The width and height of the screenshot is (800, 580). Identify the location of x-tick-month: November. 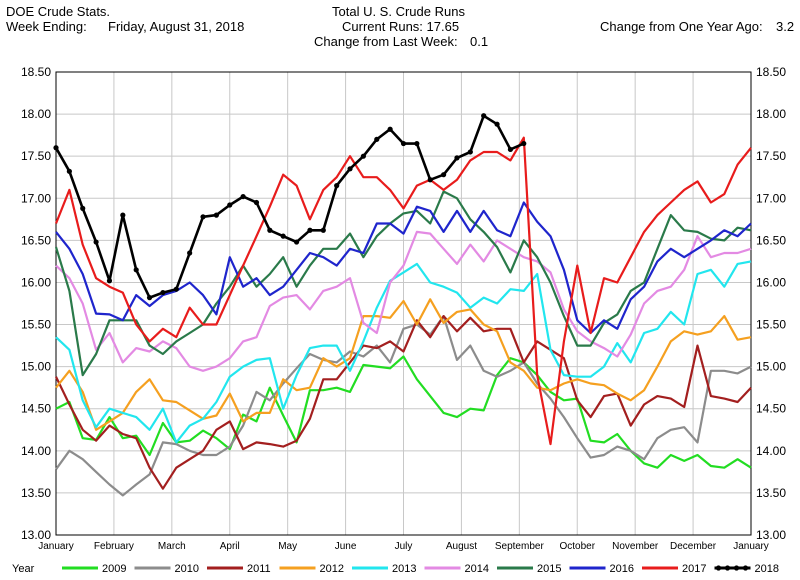
(635, 546).